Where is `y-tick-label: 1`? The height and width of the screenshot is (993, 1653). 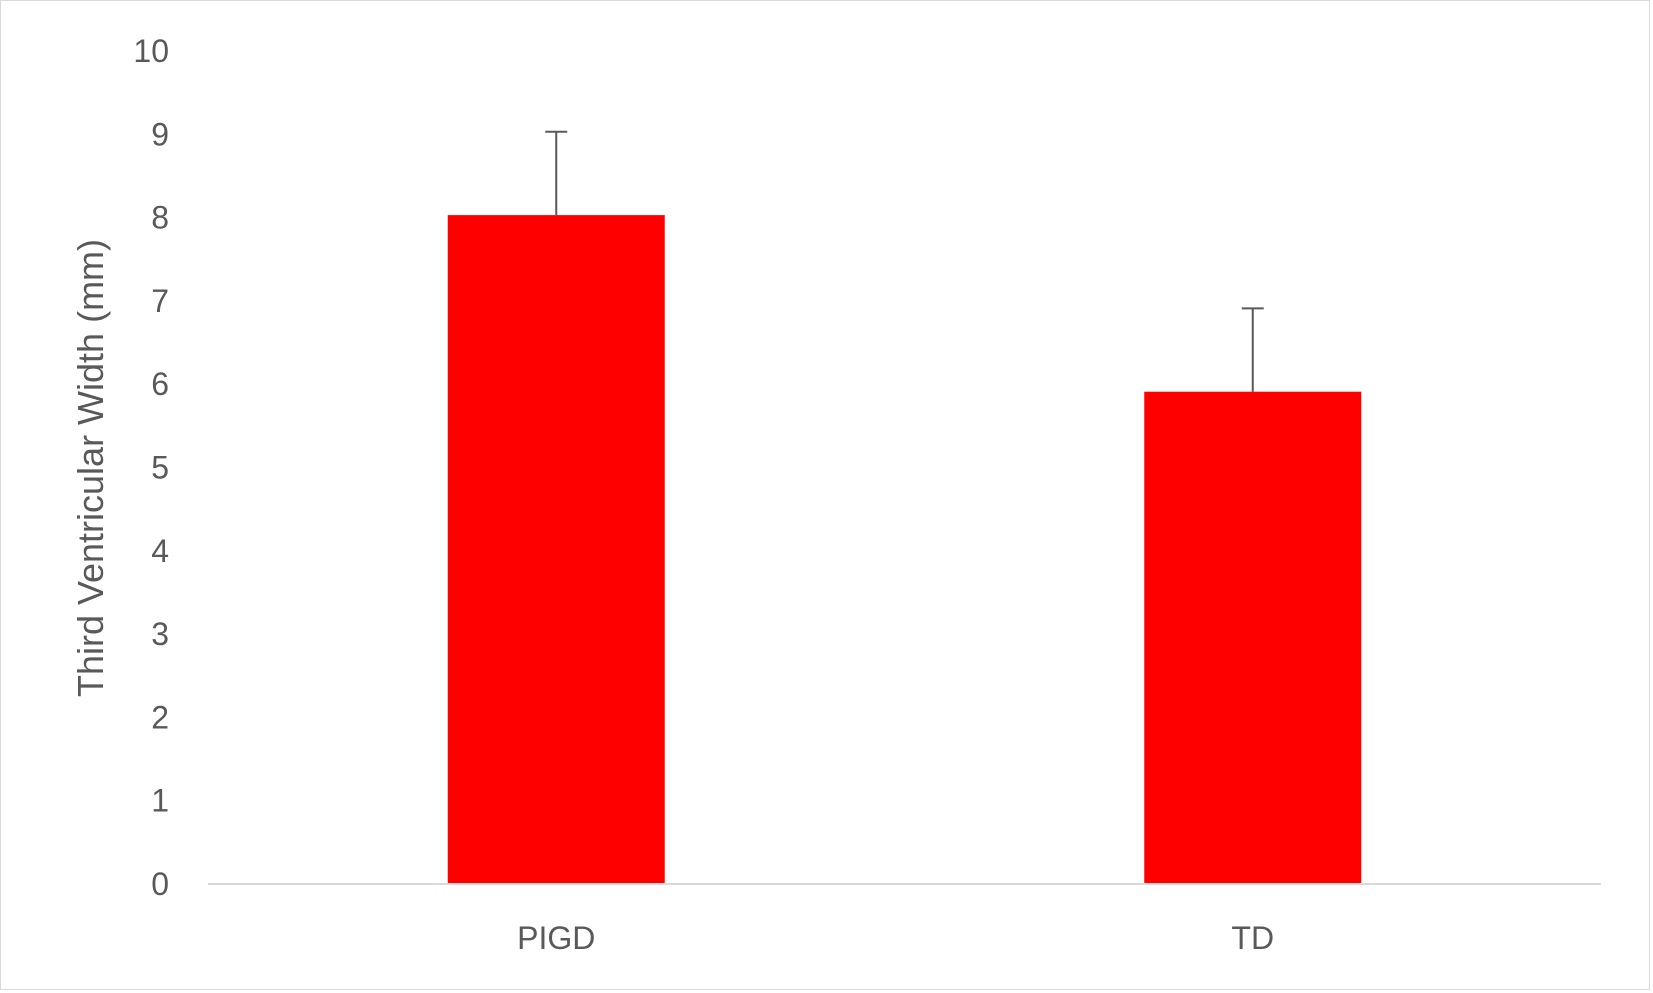
y-tick-label: 1 is located at coordinates (160, 801).